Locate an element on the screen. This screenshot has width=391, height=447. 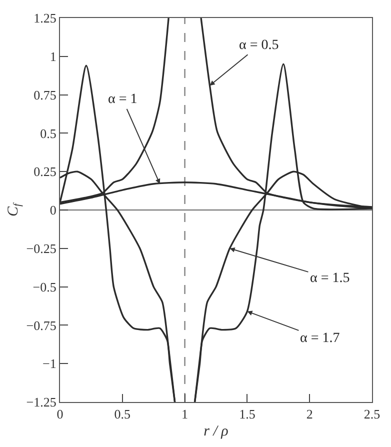
annotation: α = 1 is located at coordinates (123, 99).